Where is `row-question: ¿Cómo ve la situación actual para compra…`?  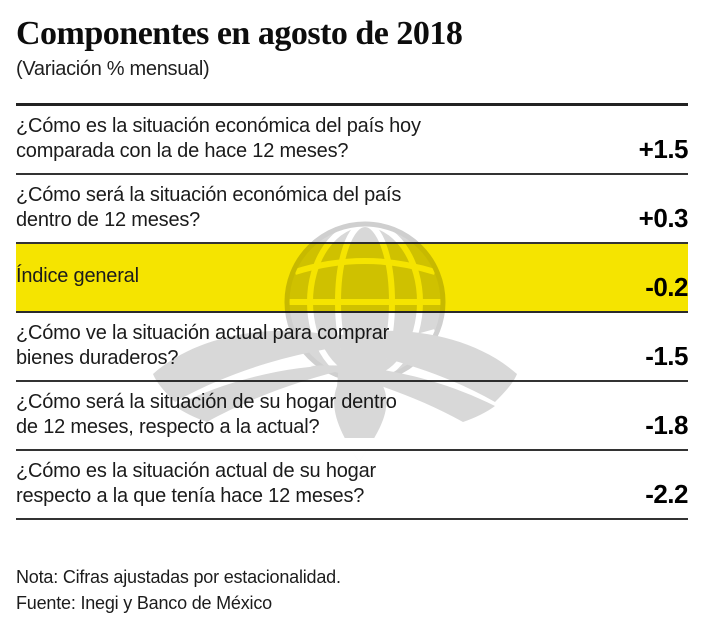
row-question: ¿Cómo ve la situación actual para compra… is located at coordinates (203, 345).